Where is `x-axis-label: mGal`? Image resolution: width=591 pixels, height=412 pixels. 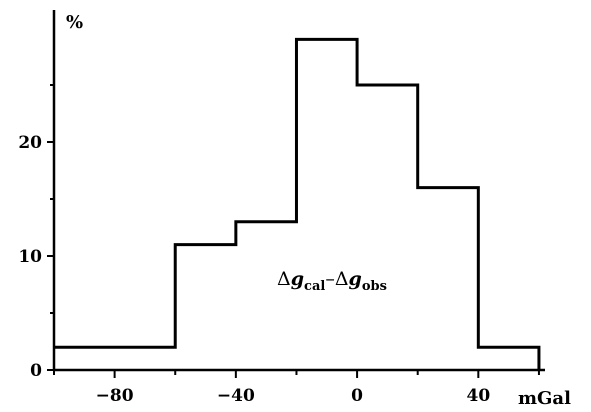 x-axis-label: mGal is located at coordinates (544, 398).